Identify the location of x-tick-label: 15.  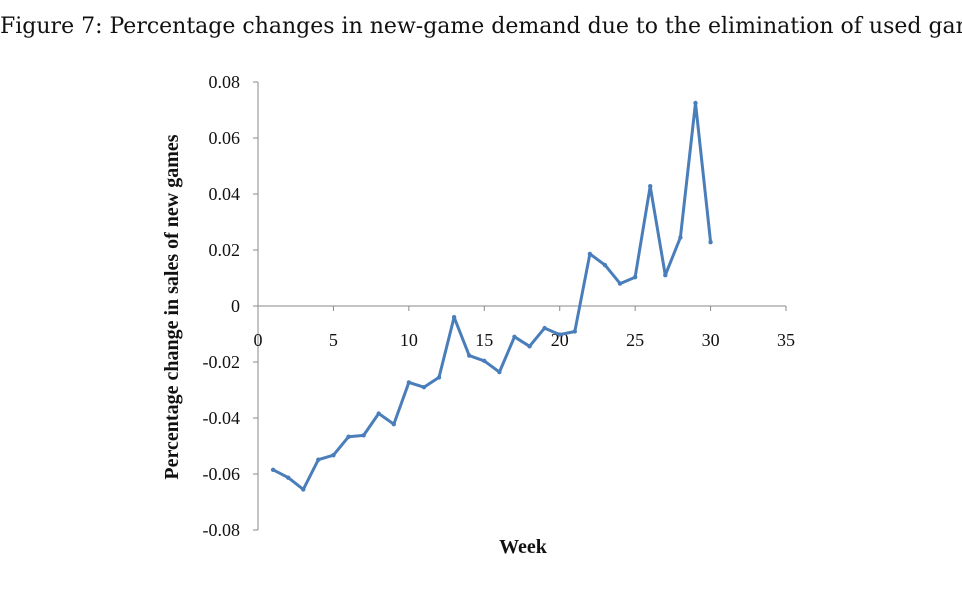
(484, 340).